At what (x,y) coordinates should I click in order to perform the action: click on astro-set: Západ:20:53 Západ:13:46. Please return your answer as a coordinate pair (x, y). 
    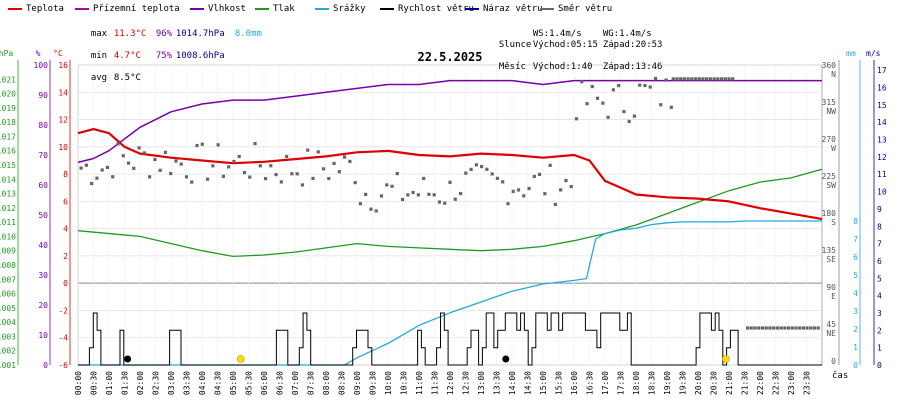
    Looking at the image, I should click on (627, 51).